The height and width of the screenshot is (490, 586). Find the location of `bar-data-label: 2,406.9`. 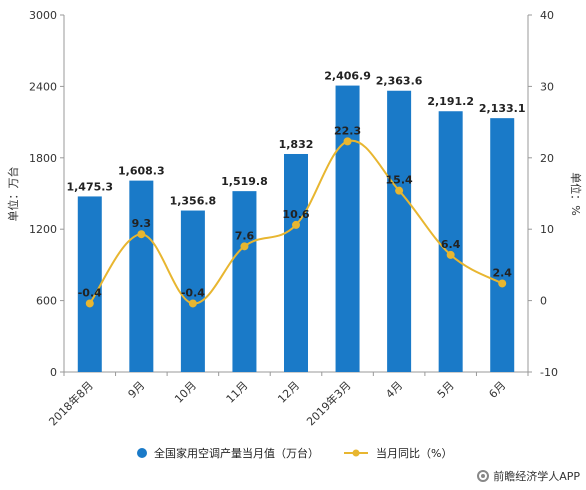

bar-data-label: 2,406.9 is located at coordinates (347, 76).